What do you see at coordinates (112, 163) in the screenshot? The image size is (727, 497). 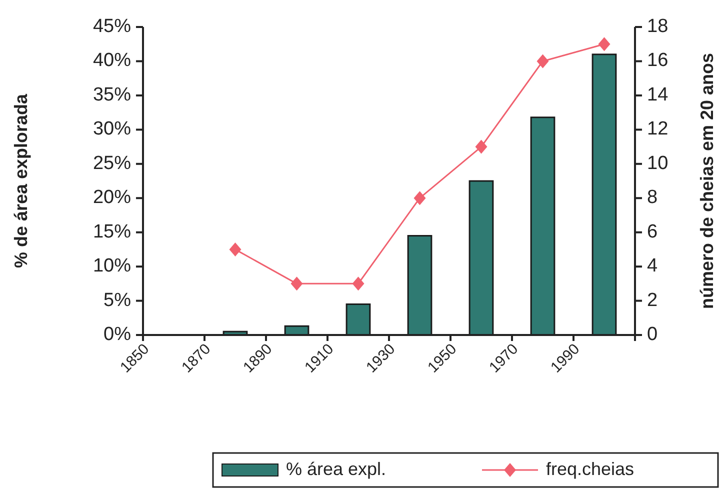 I see `y-tick-label: 25%` at bounding box center [112, 163].